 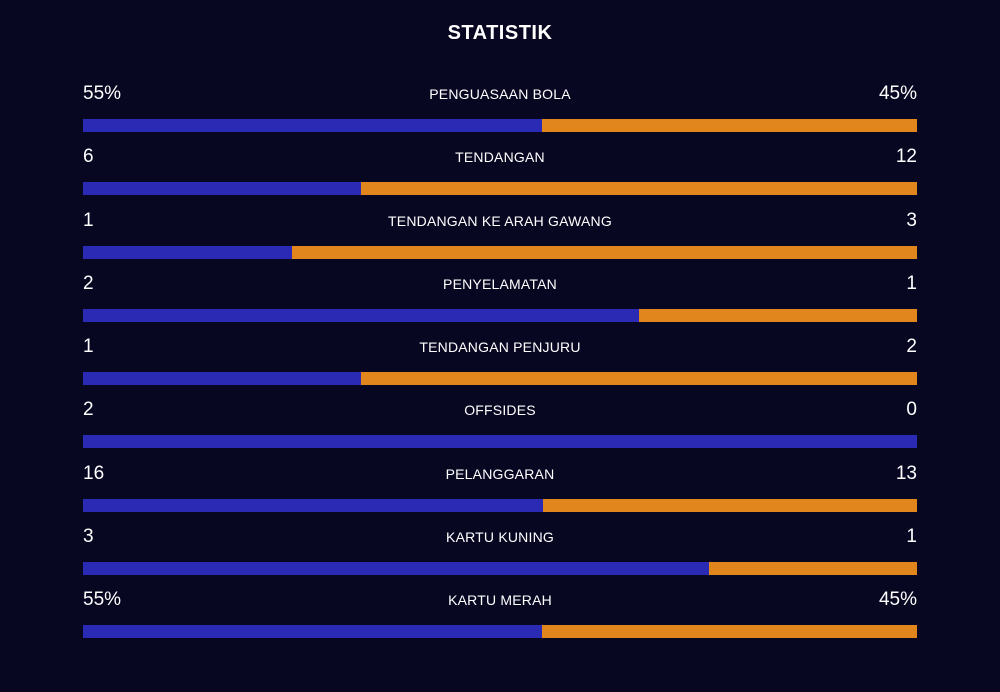 What do you see at coordinates (500, 33) in the screenshot?
I see `panel-title: STATISTIK` at bounding box center [500, 33].